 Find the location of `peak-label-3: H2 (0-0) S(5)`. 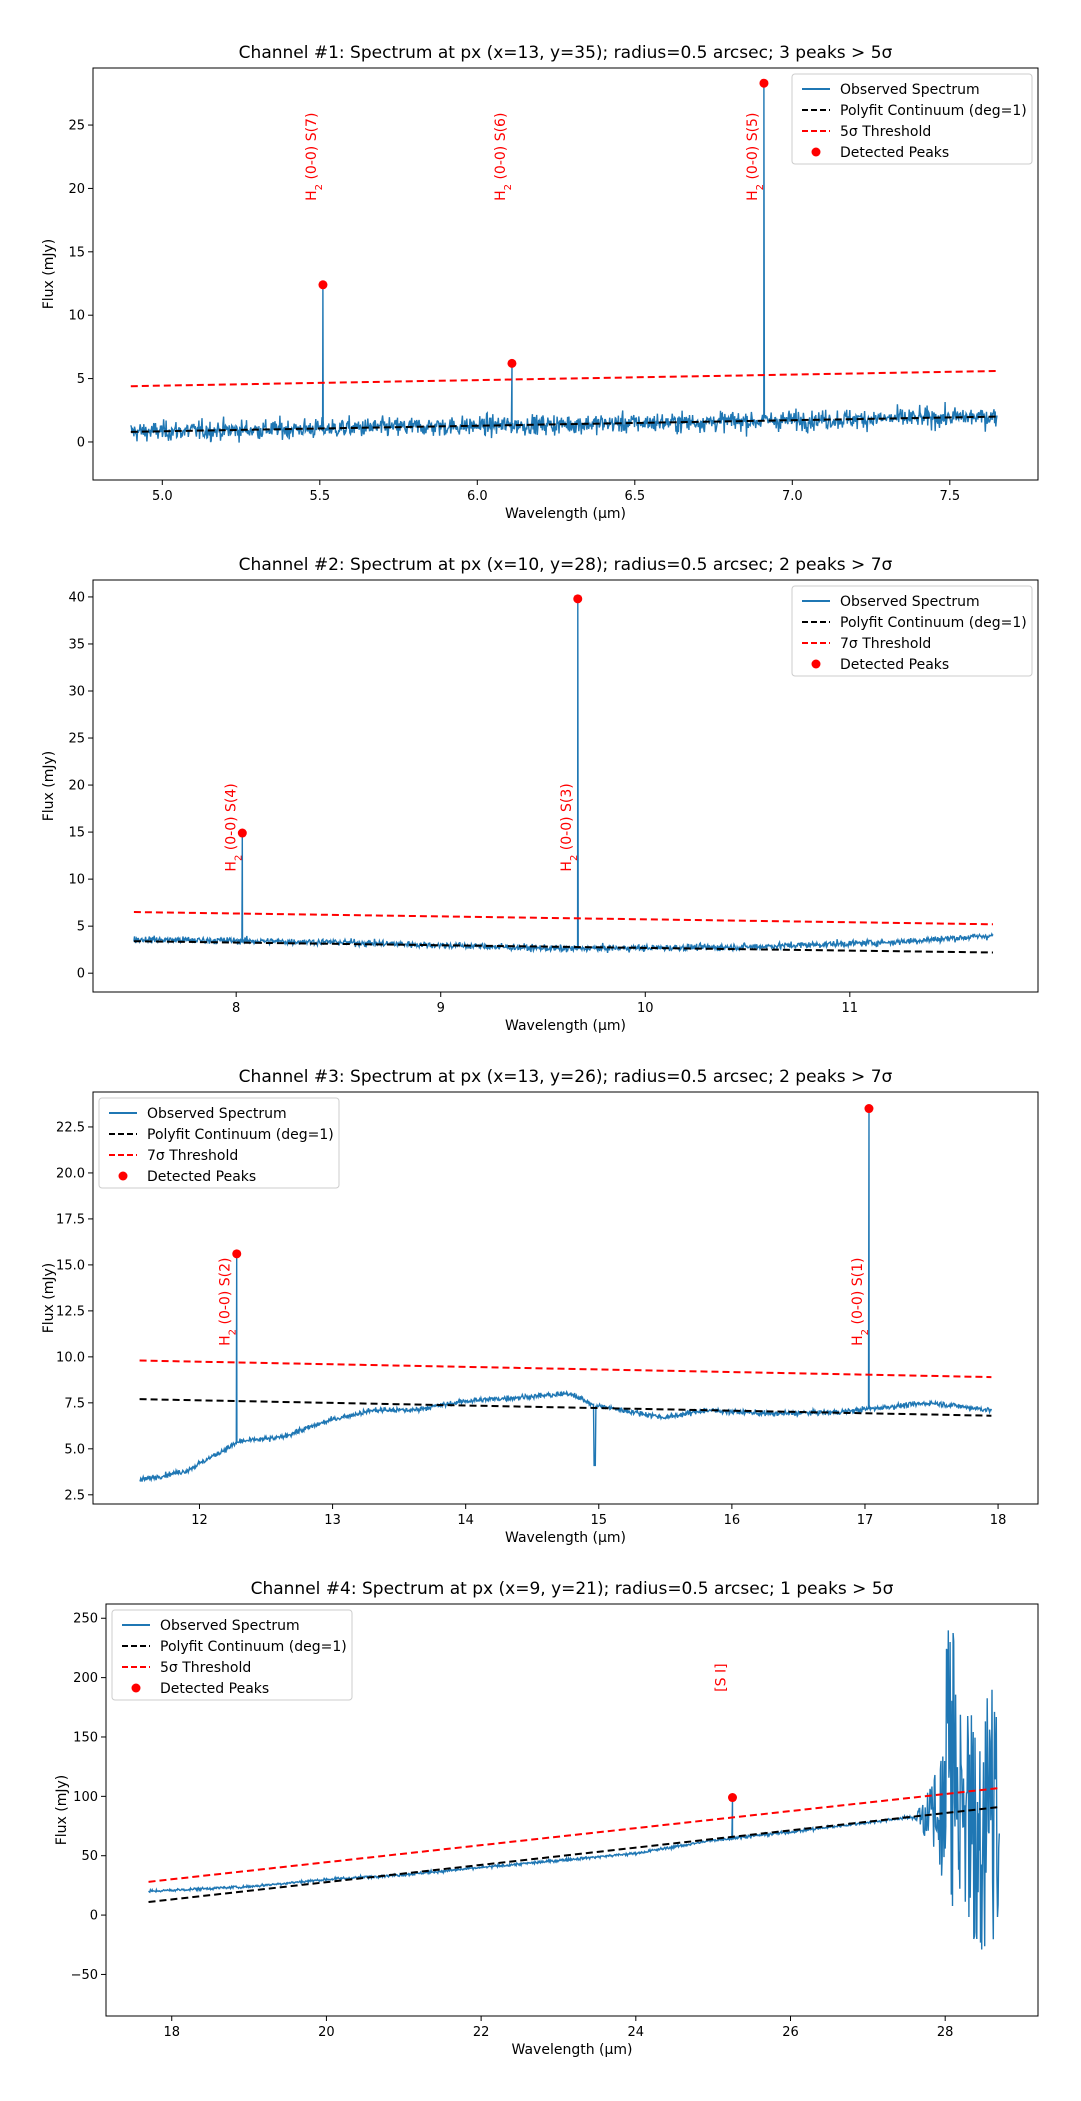

peak-label-3: H2 (0-0) S(5) is located at coordinates (755, 157).